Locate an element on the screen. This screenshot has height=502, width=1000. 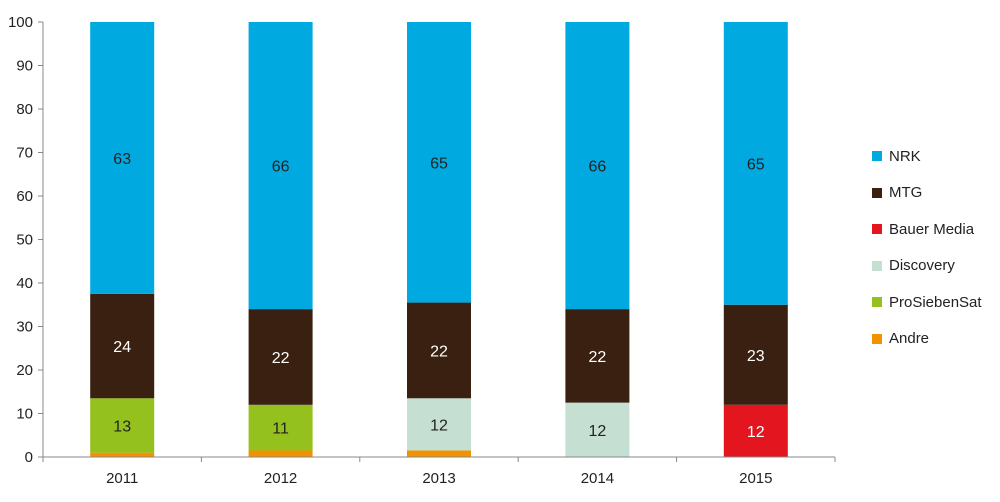
legend-label: Discovery is located at coordinates (922, 266).